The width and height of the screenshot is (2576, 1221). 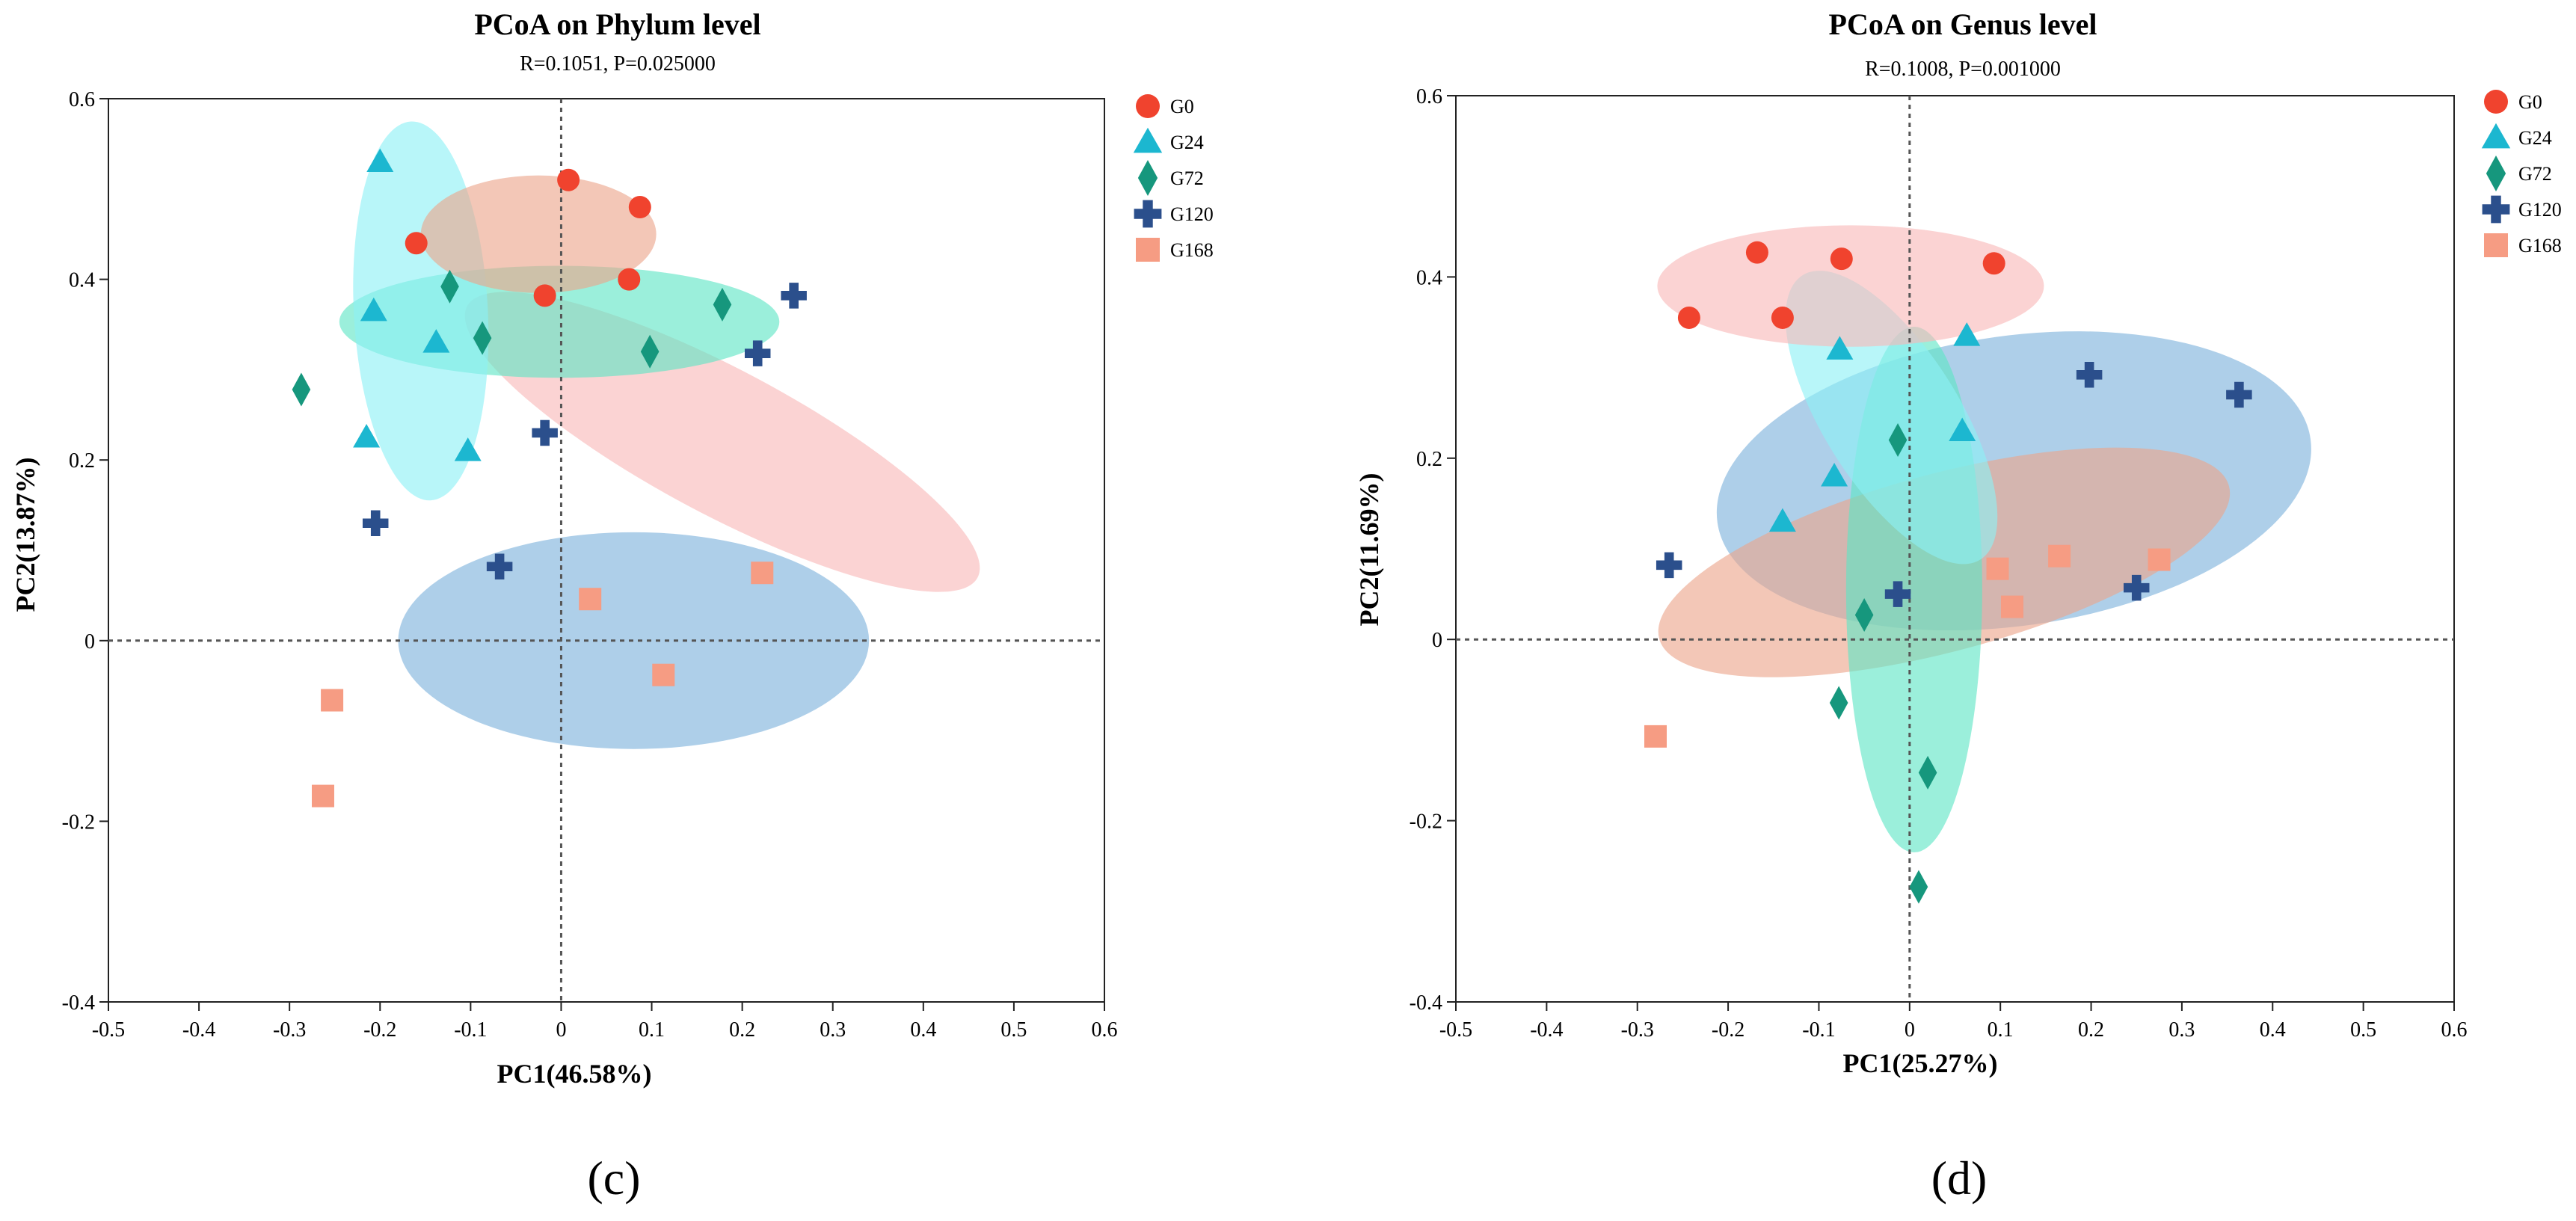 I want to click on y-tick-label: -0.2, so click(x=78, y=822).